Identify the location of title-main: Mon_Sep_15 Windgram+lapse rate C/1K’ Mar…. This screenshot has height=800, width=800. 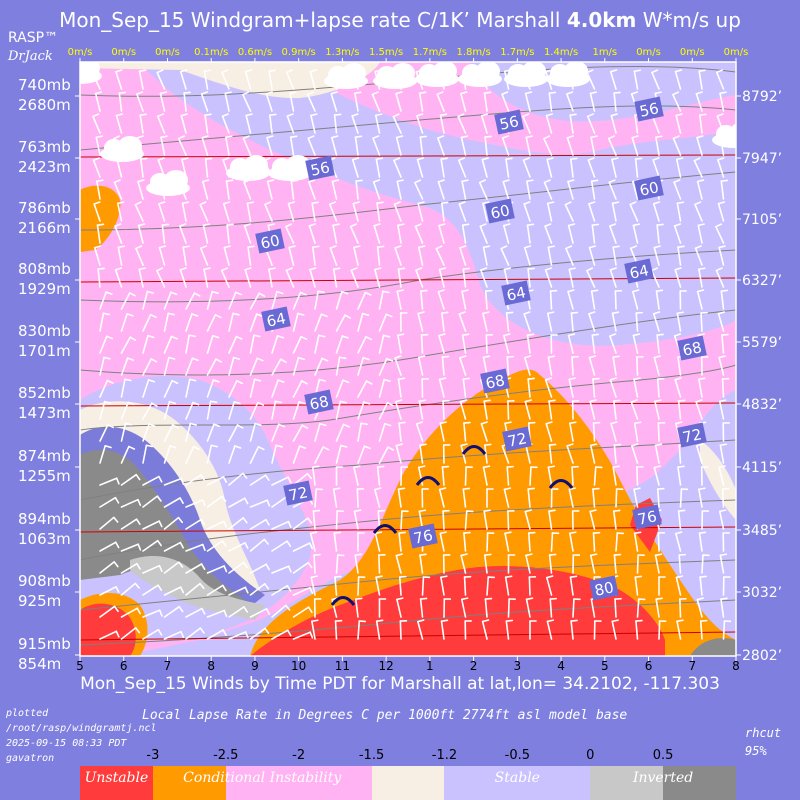
(313, 20).